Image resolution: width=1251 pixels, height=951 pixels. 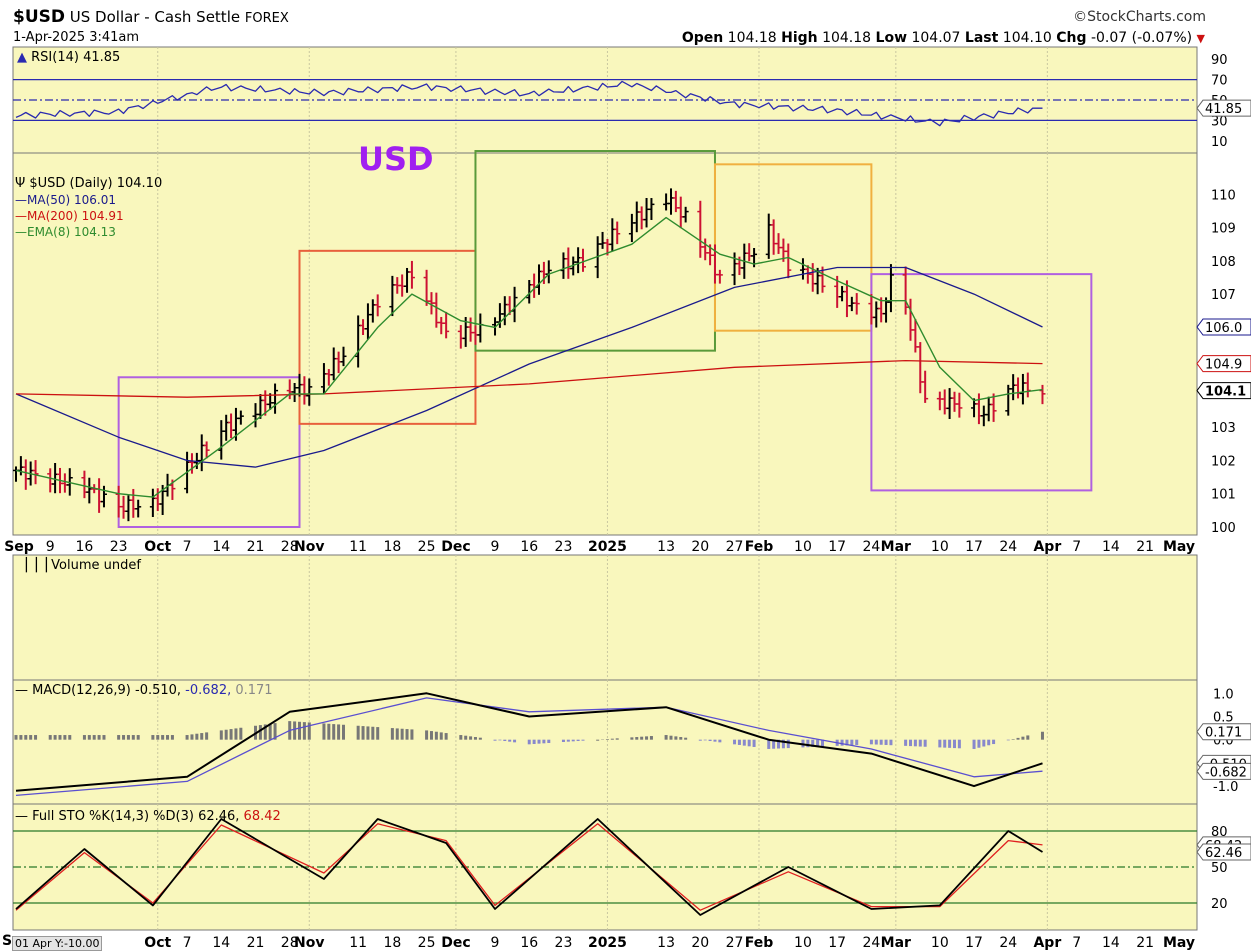 What do you see at coordinates (936, 38) in the screenshot?
I see `low-value: 104.07` at bounding box center [936, 38].